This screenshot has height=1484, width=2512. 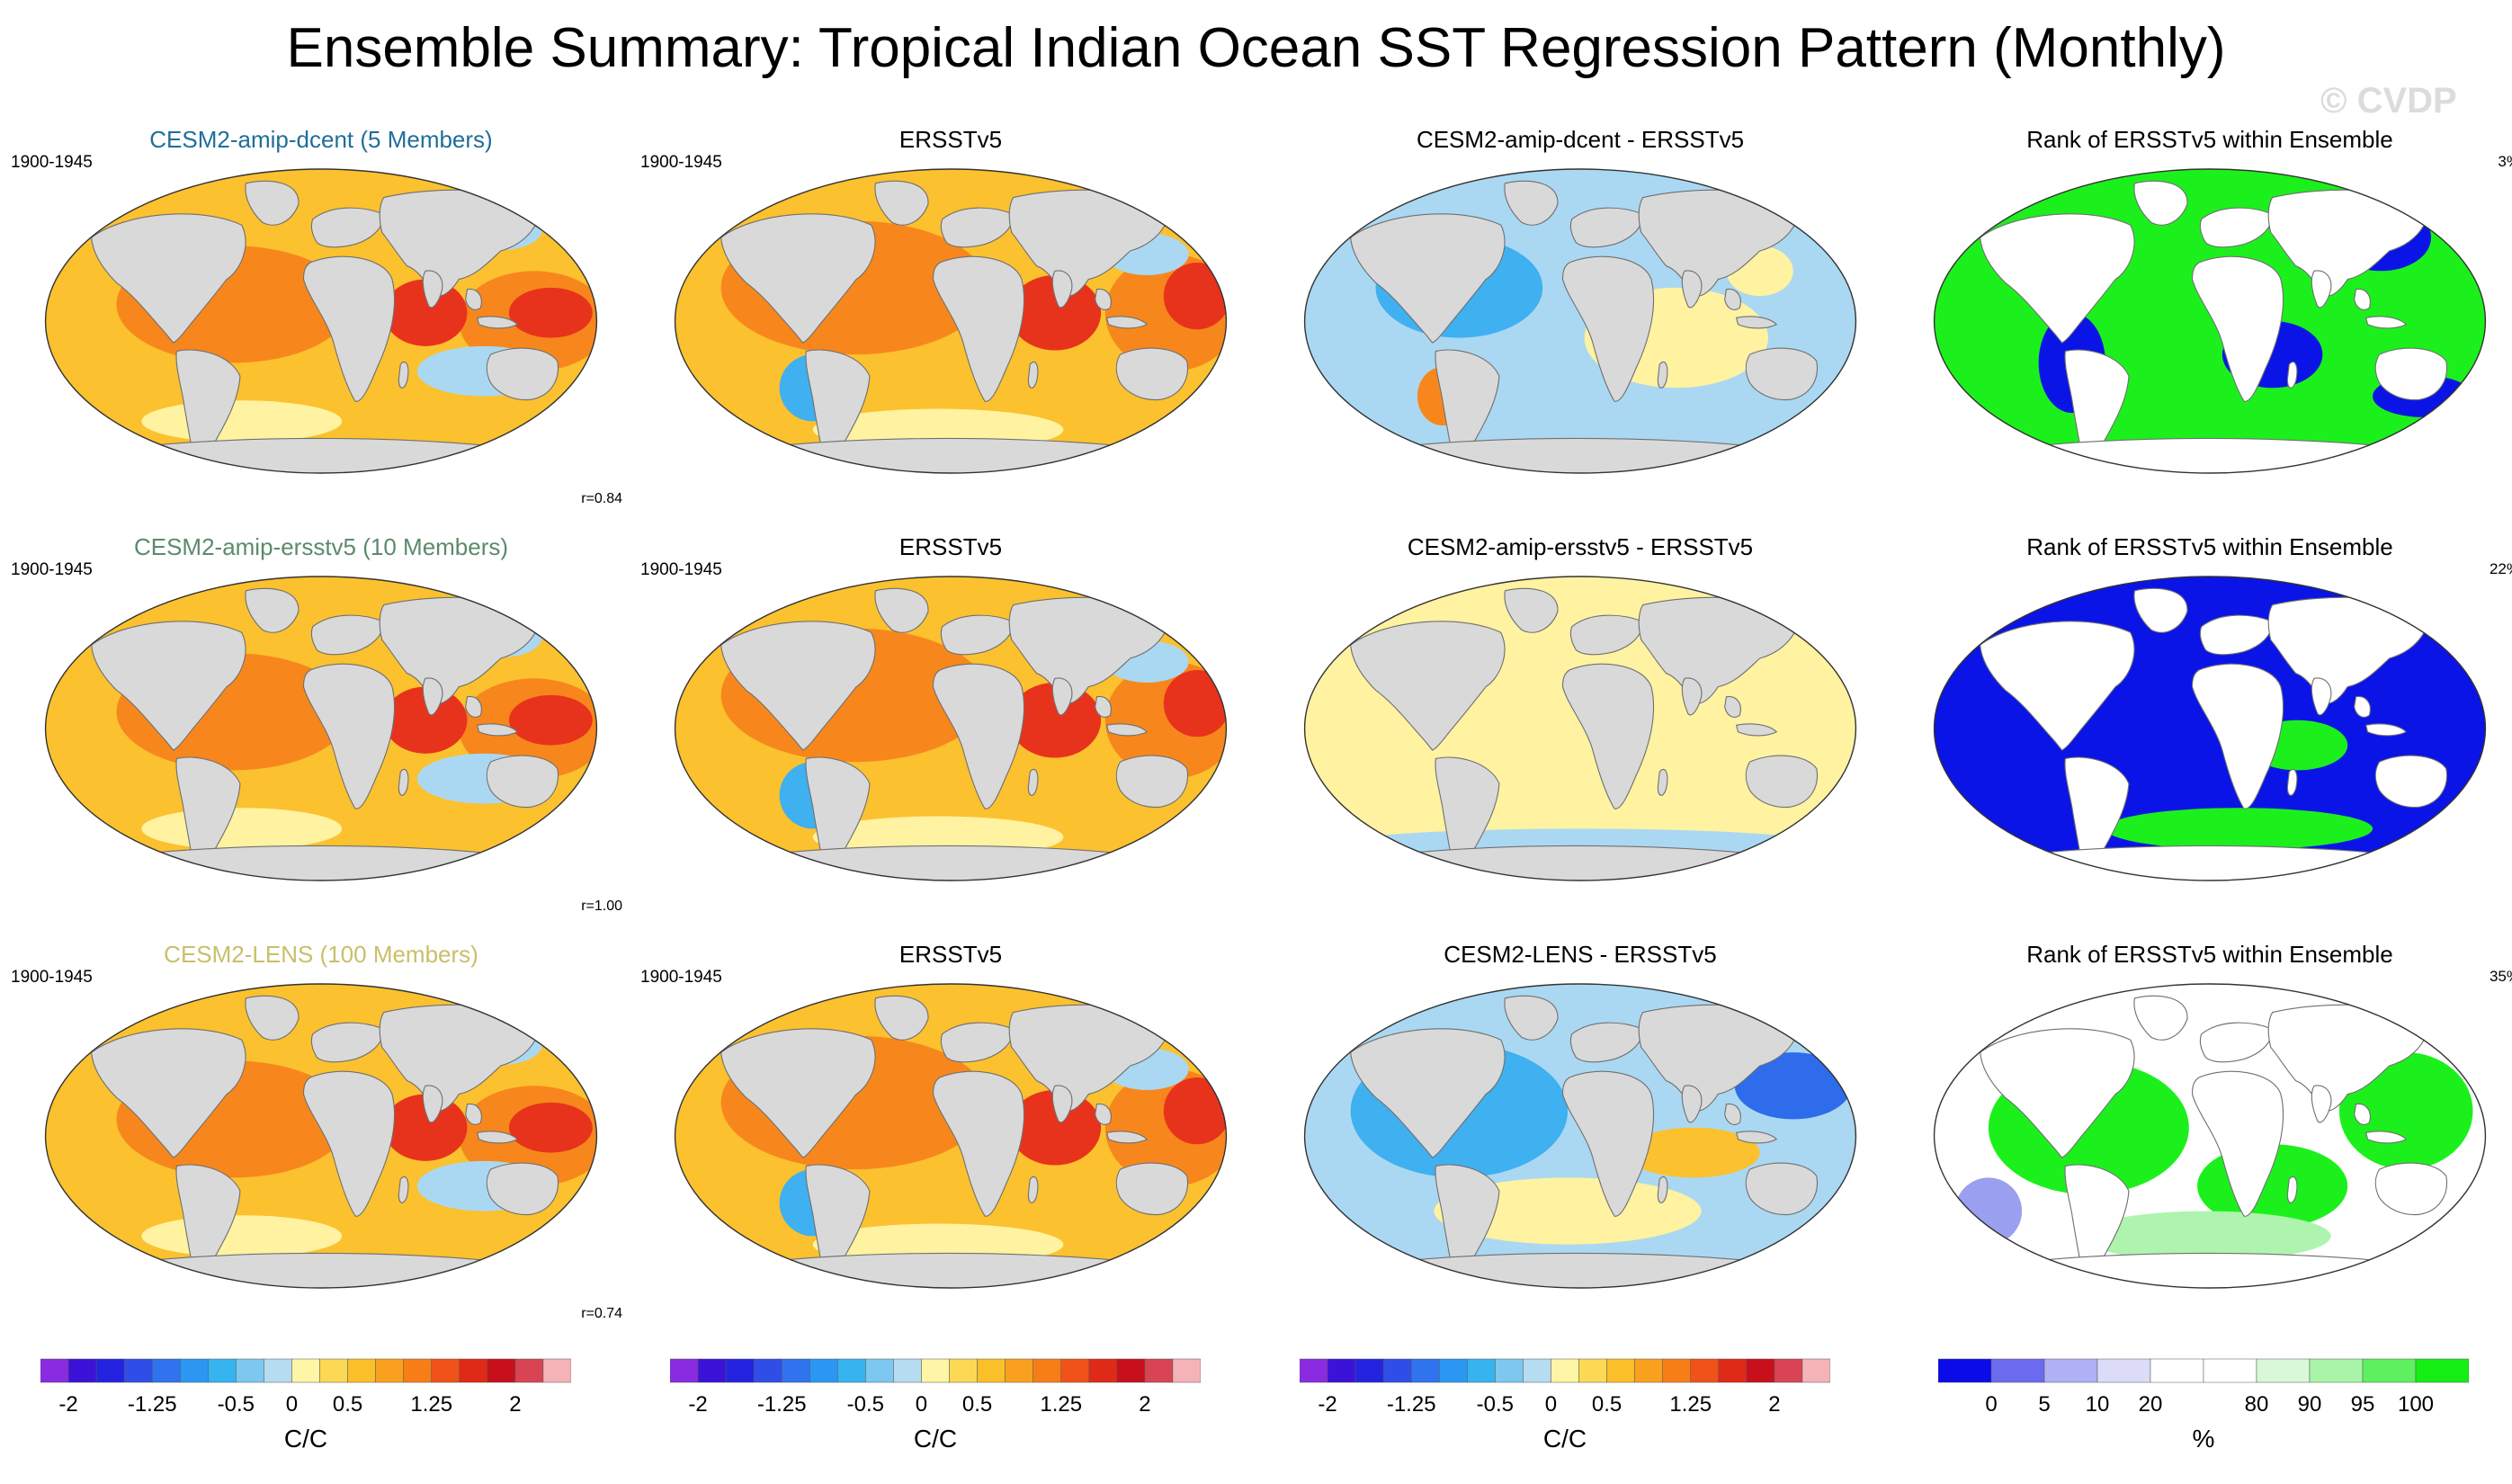 What do you see at coordinates (1565, 1421) in the screenshot?
I see `colorbar-diff: -2 -1.25 -0.5 0 0.5 1.25 2 C/C` at bounding box center [1565, 1421].